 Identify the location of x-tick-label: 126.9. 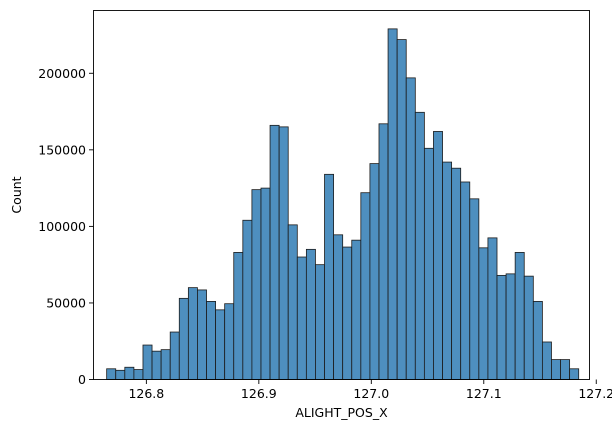
(259, 393).